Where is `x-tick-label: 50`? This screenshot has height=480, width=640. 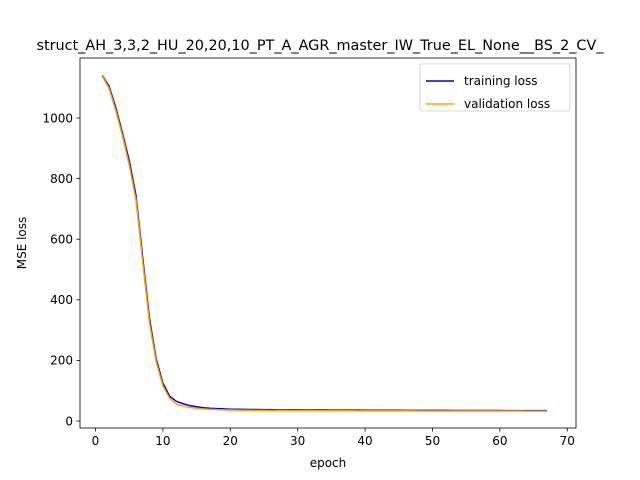
x-tick-label: 50 is located at coordinates (432, 441).